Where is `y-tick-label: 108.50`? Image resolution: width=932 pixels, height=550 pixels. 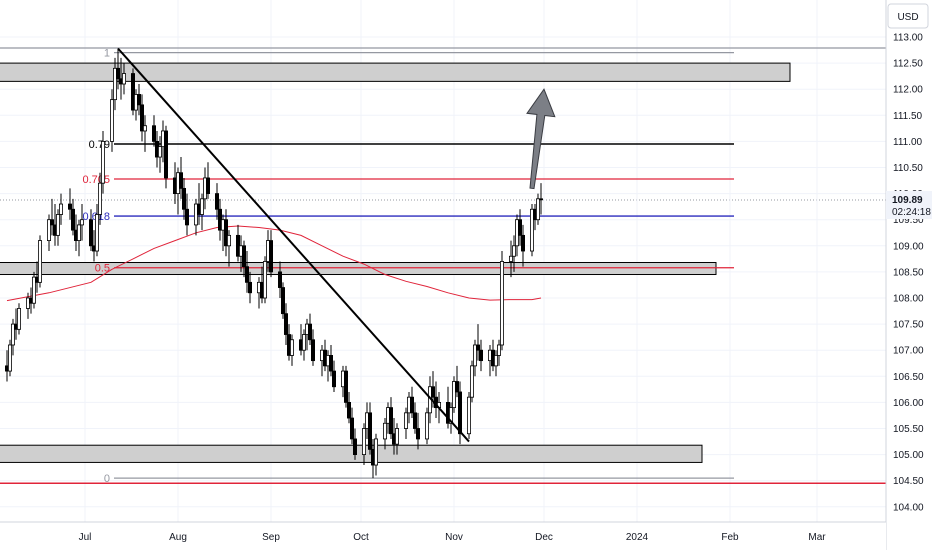 y-tick-label: 108.50 is located at coordinates (908, 272).